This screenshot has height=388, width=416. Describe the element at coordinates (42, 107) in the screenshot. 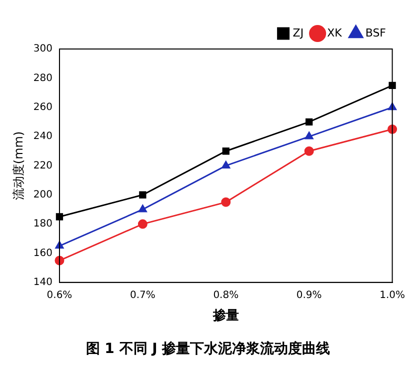

I see `y-tick-label: 260` at that location.